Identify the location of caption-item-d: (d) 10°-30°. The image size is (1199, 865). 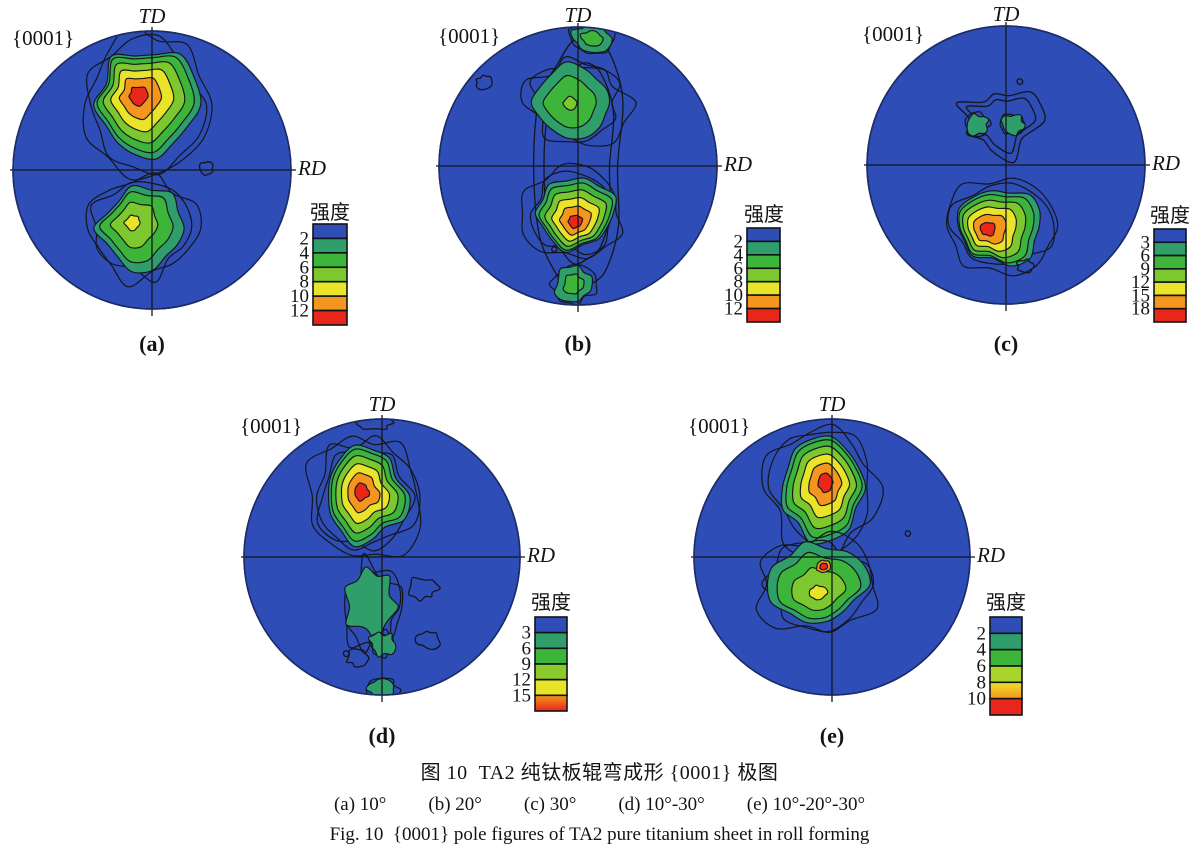
(661, 804).